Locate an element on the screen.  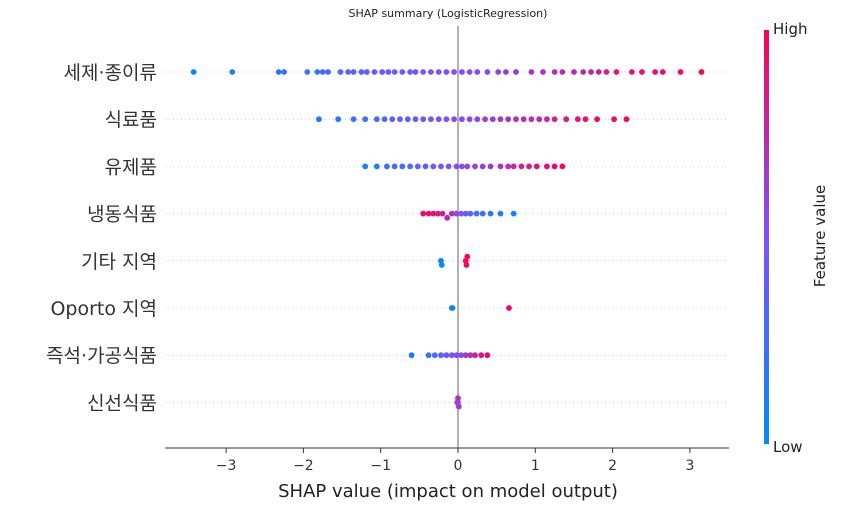
feature-label: 신선식품 is located at coordinates (122, 403).